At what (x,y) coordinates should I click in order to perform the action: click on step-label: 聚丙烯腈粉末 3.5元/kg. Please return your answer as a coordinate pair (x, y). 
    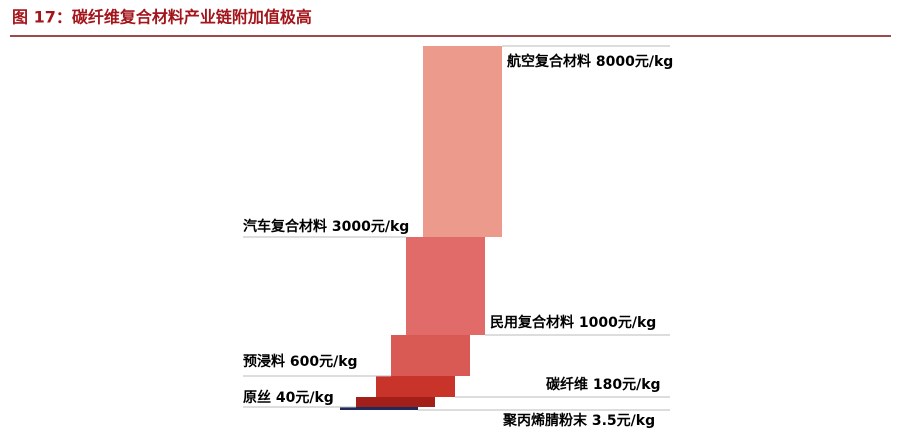
    Looking at the image, I should click on (578, 420).